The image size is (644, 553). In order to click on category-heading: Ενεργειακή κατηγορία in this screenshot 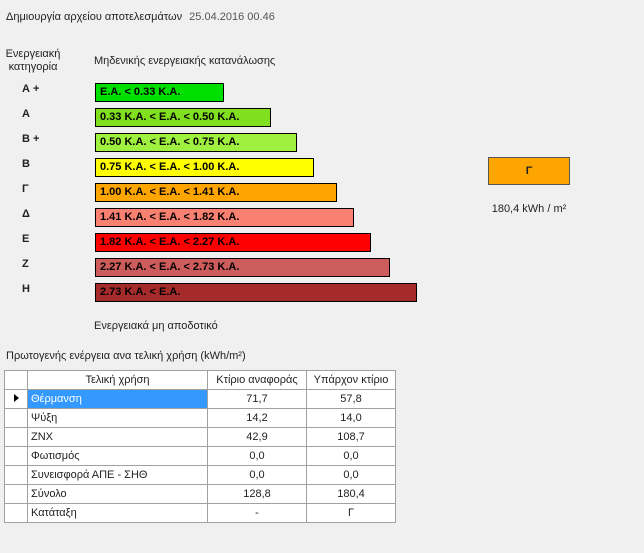, I will do `click(33, 61)`.